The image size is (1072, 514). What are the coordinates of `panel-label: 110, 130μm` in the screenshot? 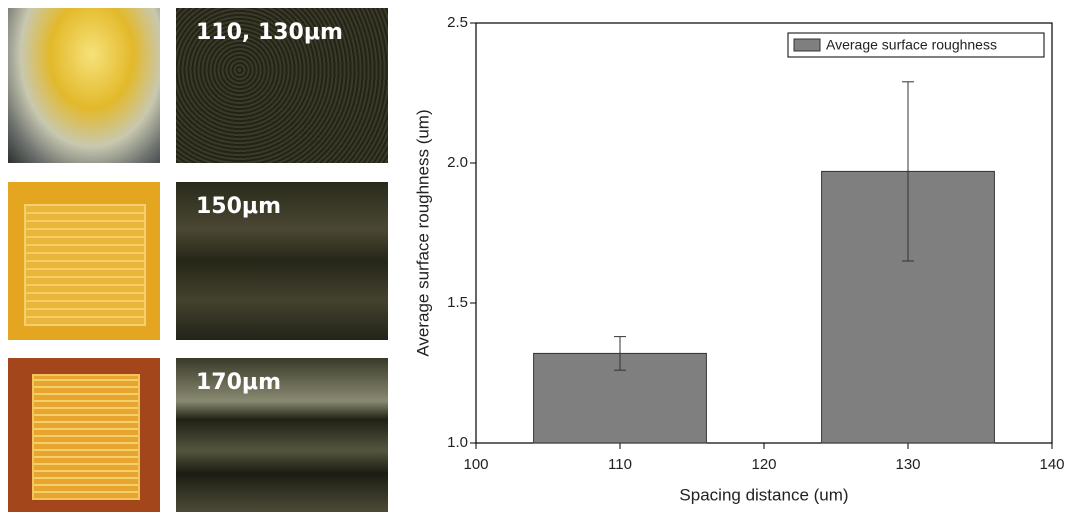 It's located at (269, 32).